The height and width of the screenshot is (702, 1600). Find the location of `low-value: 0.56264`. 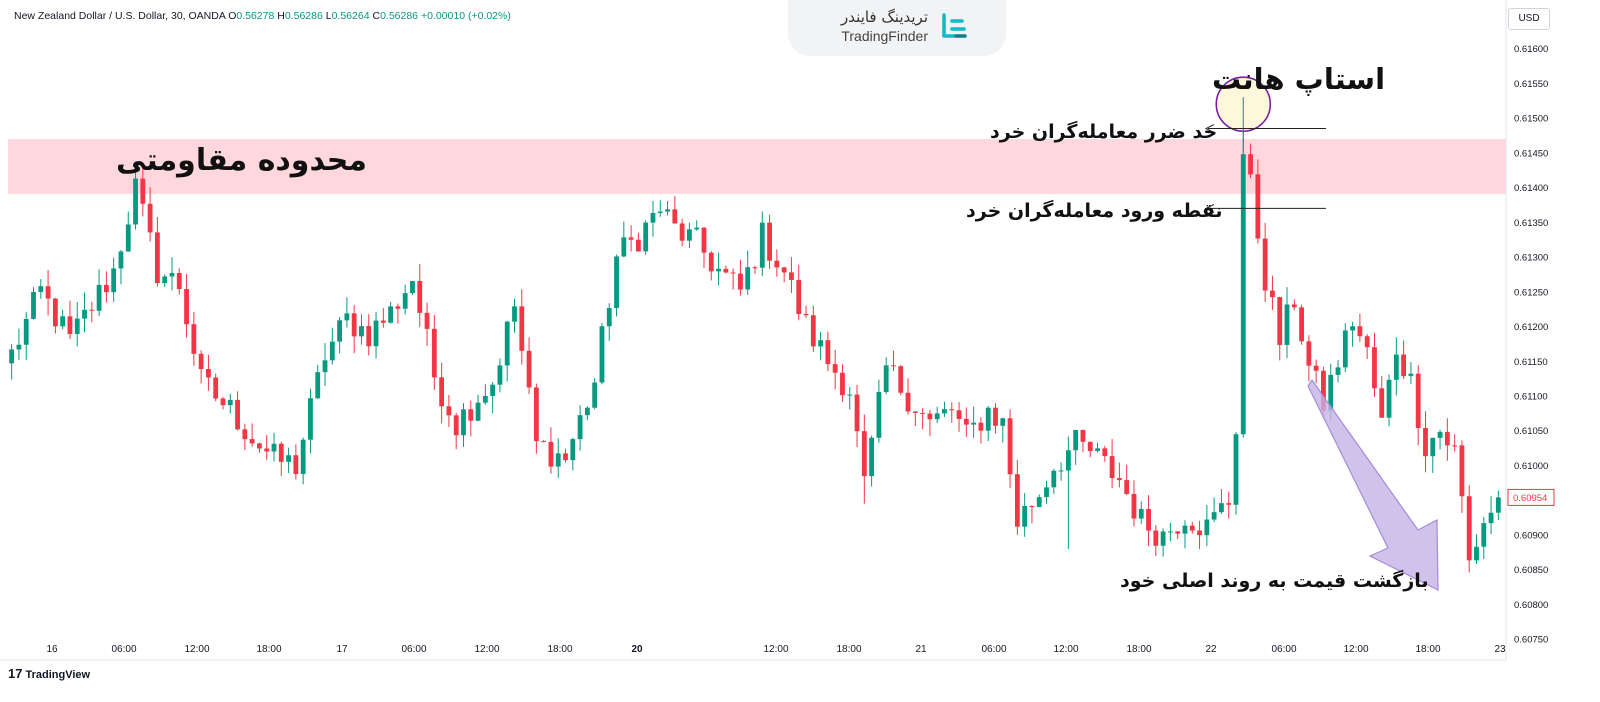

low-value: 0.56264 is located at coordinates (350, 16).